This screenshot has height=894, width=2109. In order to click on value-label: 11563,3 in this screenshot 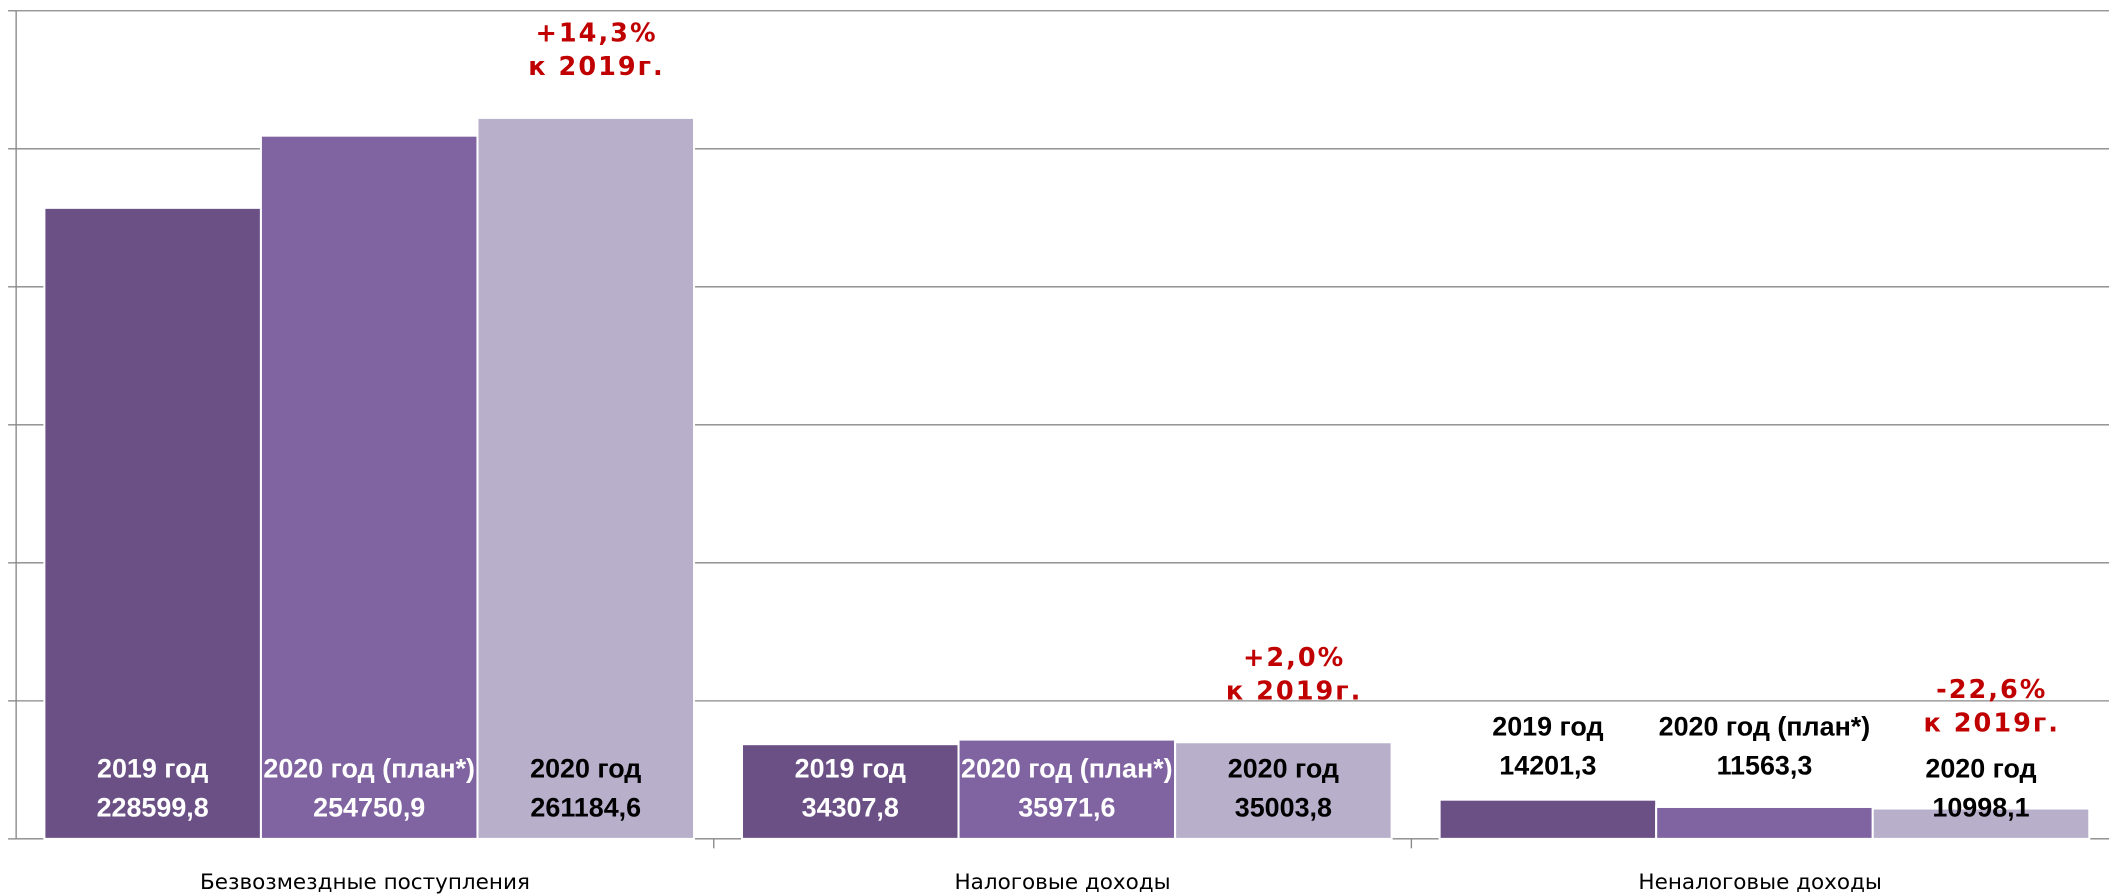, I will do `click(1765, 766)`.